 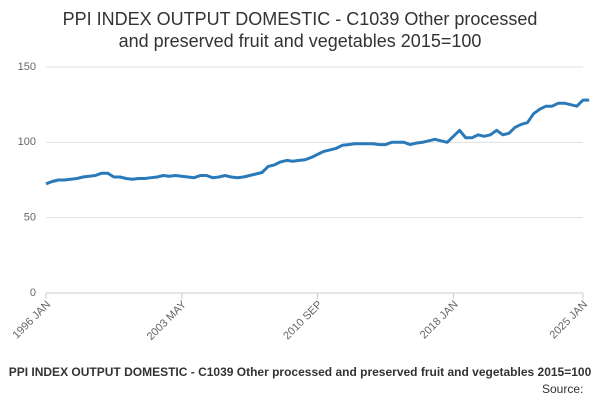 What do you see at coordinates (32, 320) in the screenshot?
I see `x-tick-label: 1996 JAN` at bounding box center [32, 320].